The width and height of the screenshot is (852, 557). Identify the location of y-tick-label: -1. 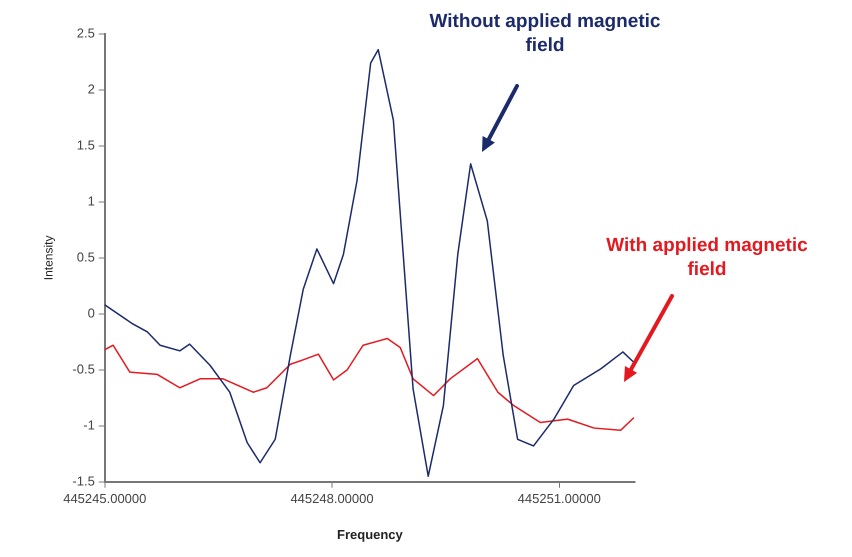
(89, 424).